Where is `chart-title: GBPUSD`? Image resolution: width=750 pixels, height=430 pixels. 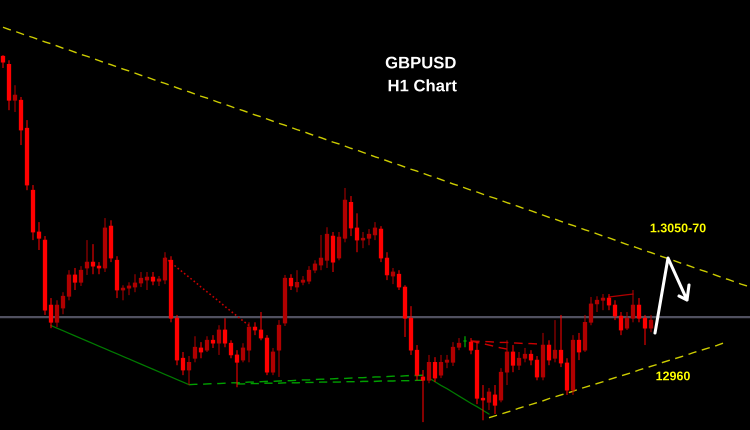
chart-title: GBPUSD is located at coordinates (421, 62).